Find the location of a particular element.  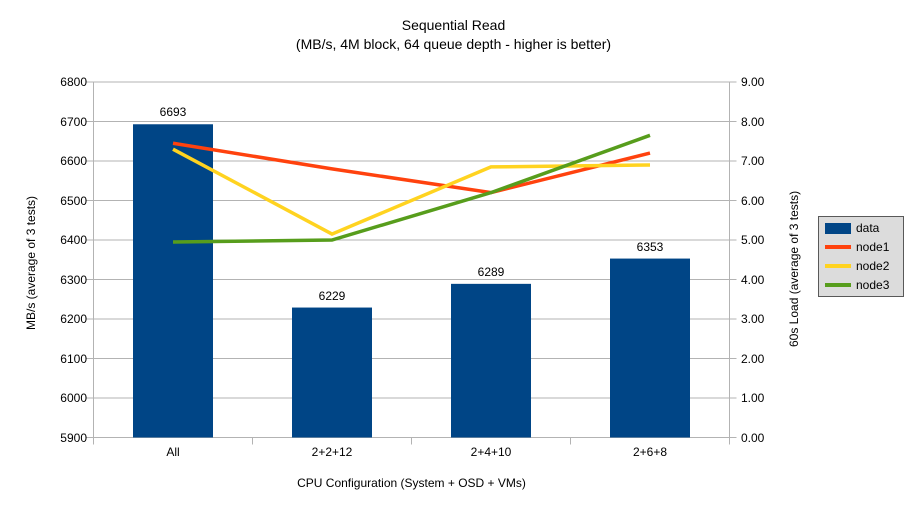

legend-item-node1: node1 is located at coordinates (861, 247).